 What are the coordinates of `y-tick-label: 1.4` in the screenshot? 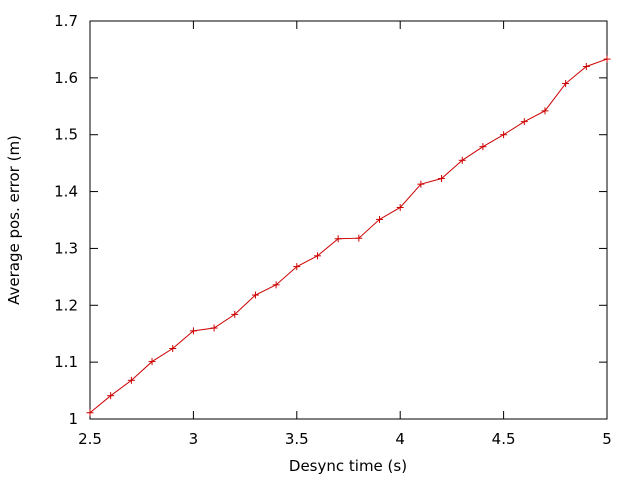 It's located at (66, 192).